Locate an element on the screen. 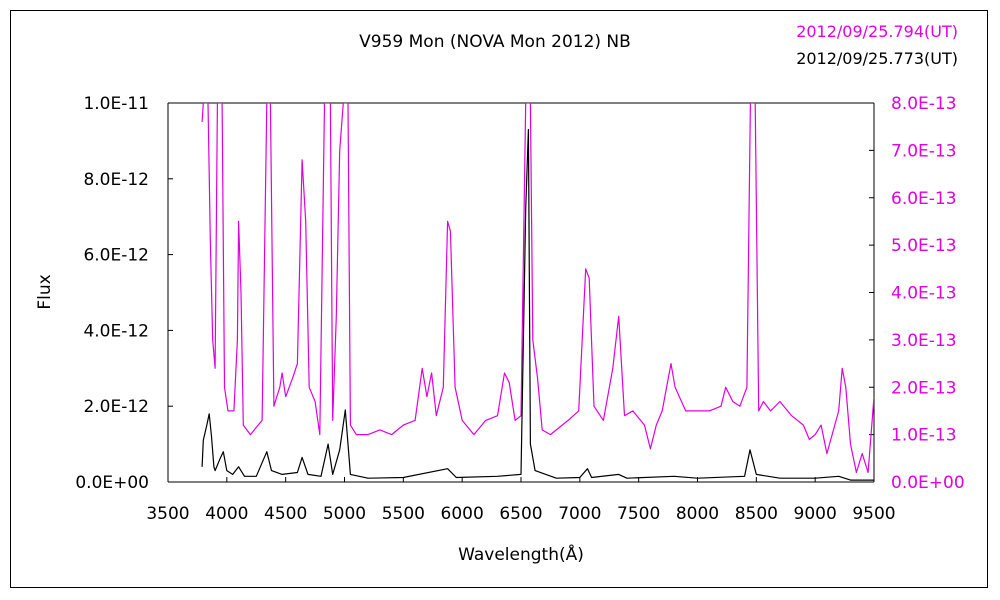  legend-entry-black: 2012/09/25.773(UT) is located at coordinates (877, 58).